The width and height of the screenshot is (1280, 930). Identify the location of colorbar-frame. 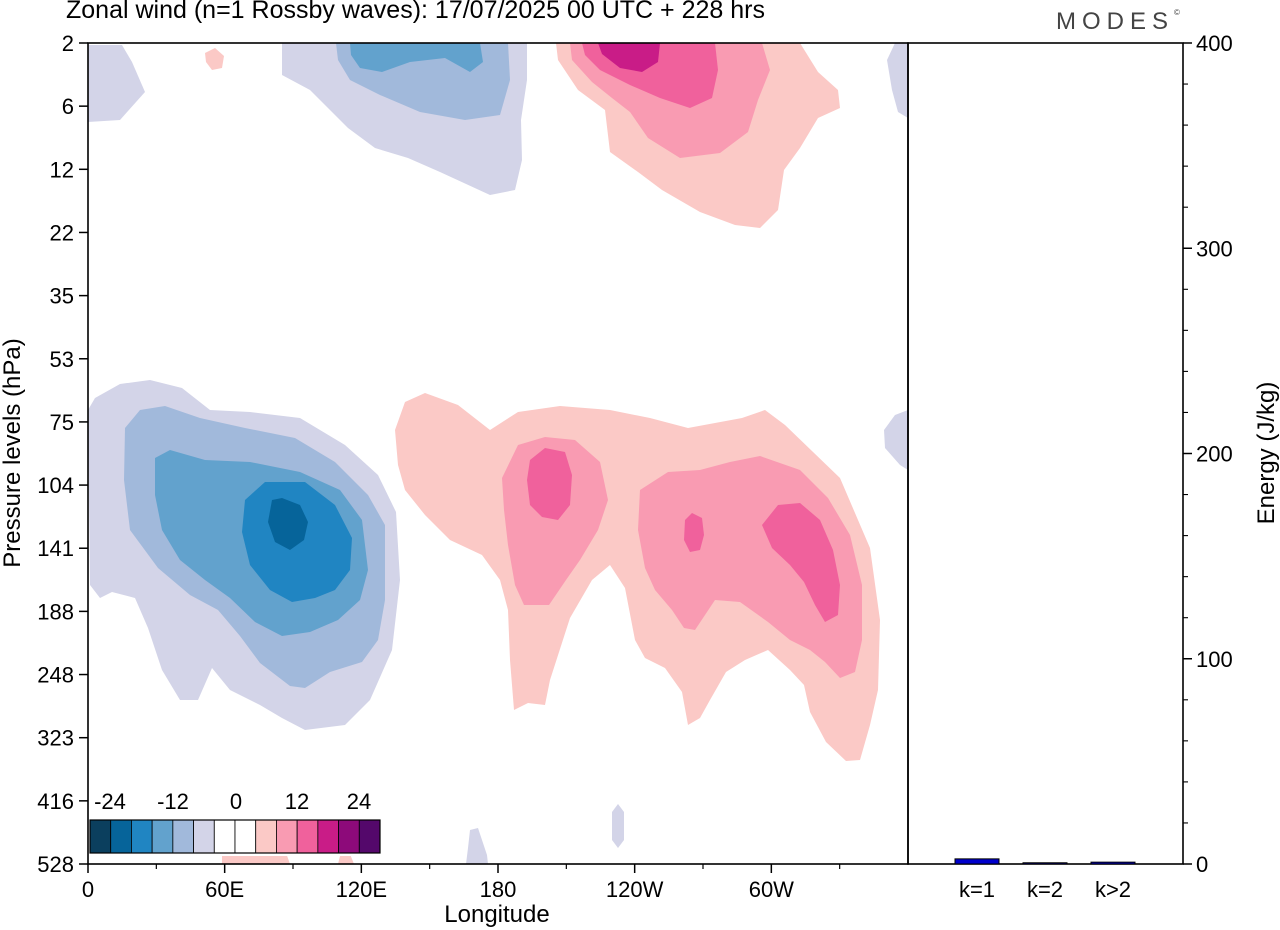
(235, 836).